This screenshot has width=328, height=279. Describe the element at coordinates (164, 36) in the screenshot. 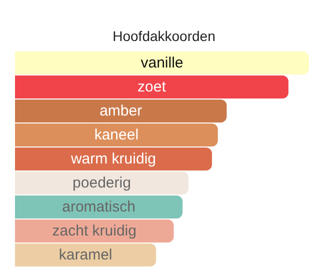

I see `chart-title: Hoofdakkoorden` at that location.